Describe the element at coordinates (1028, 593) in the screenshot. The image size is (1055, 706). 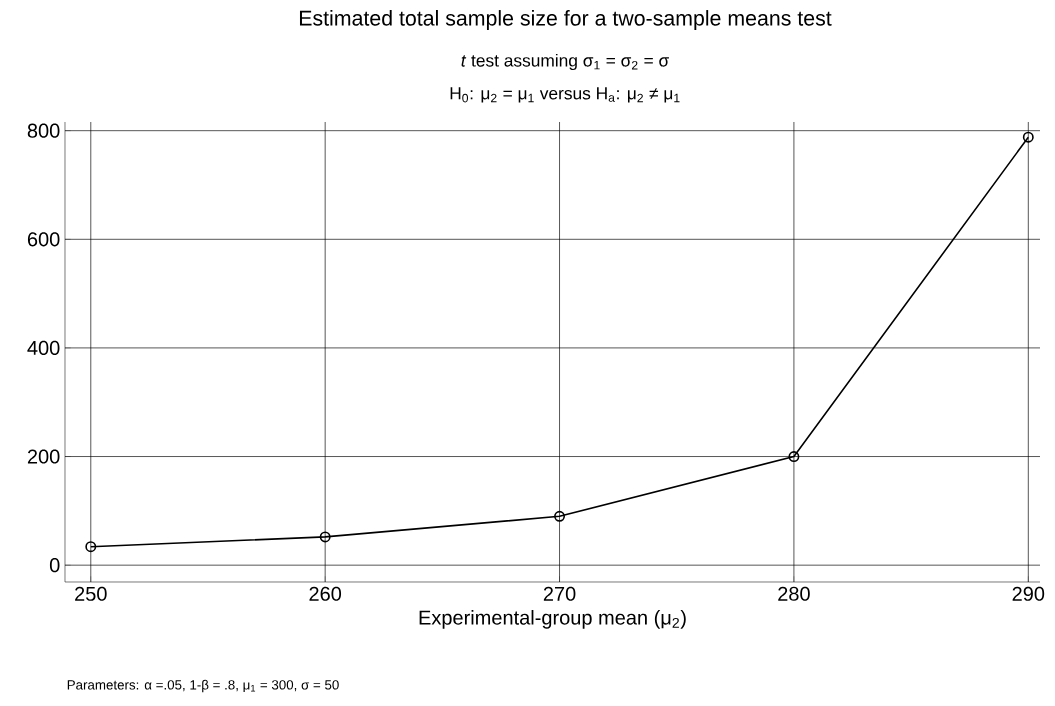
I see `x-tick-label: 290` at that location.